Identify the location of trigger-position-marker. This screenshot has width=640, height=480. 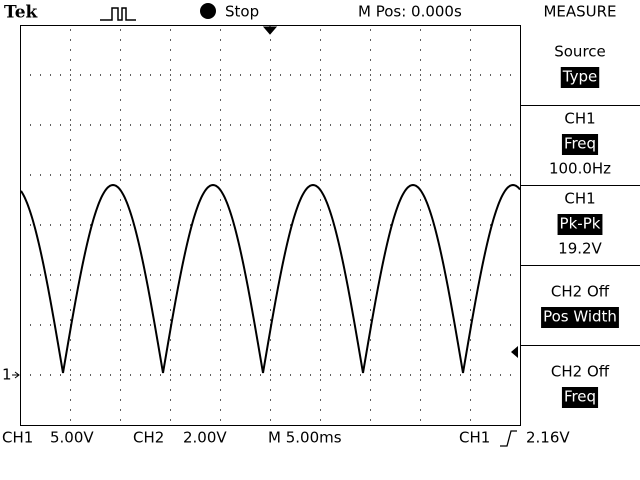
(270, 30).